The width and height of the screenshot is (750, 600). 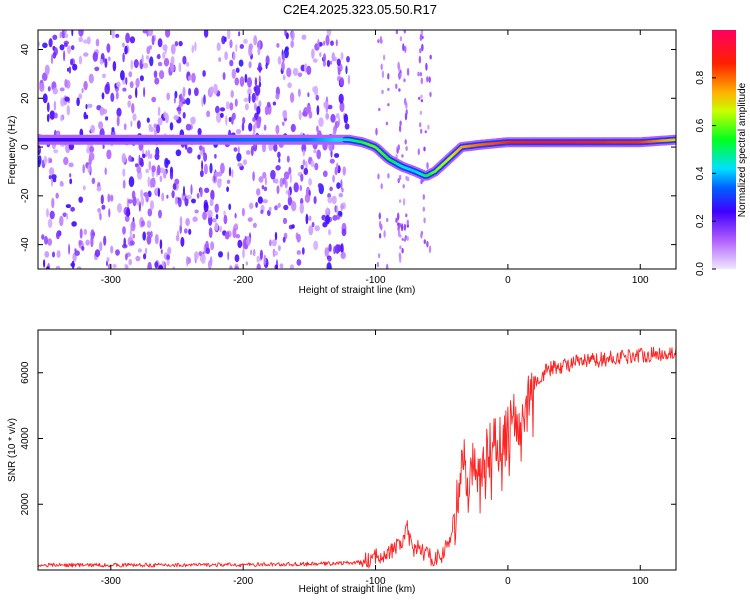 What do you see at coordinates (243, 280) in the screenshot?
I see `x-tick-label: -200` at bounding box center [243, 280].